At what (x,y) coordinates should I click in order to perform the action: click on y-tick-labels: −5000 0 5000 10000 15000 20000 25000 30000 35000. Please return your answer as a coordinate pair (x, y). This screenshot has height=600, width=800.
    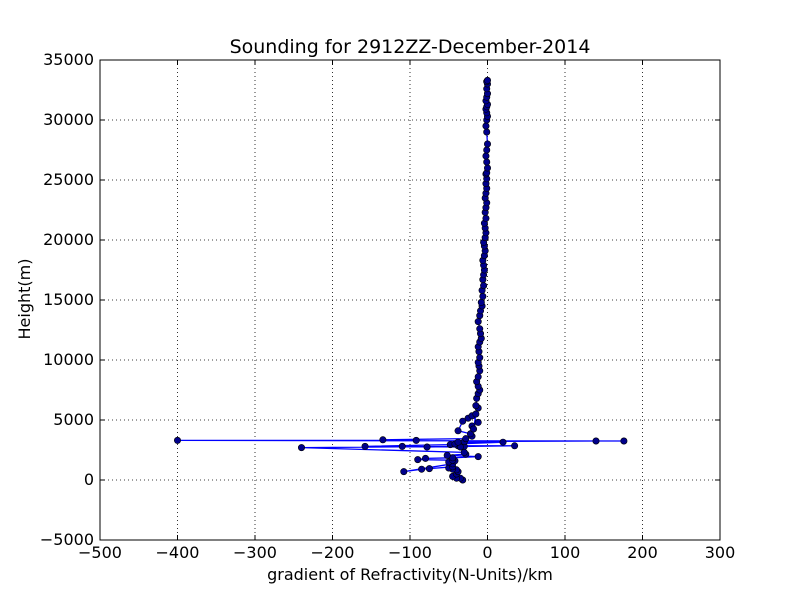
    Looking at the image, I should click on (67, 299).